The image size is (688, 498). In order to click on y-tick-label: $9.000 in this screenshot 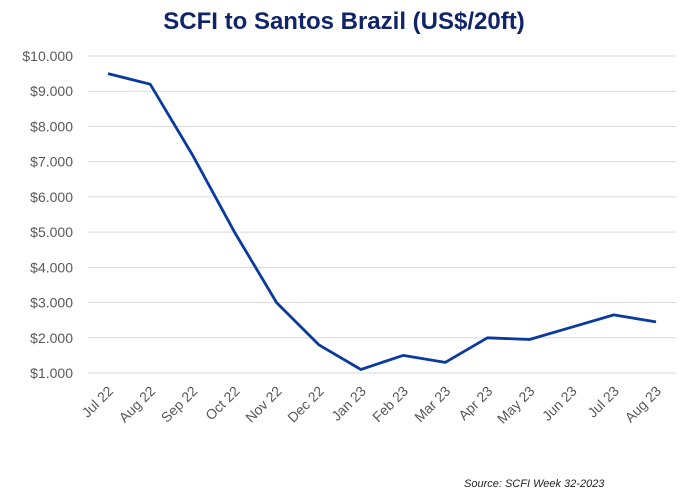, I will do `click(51, 91)`.